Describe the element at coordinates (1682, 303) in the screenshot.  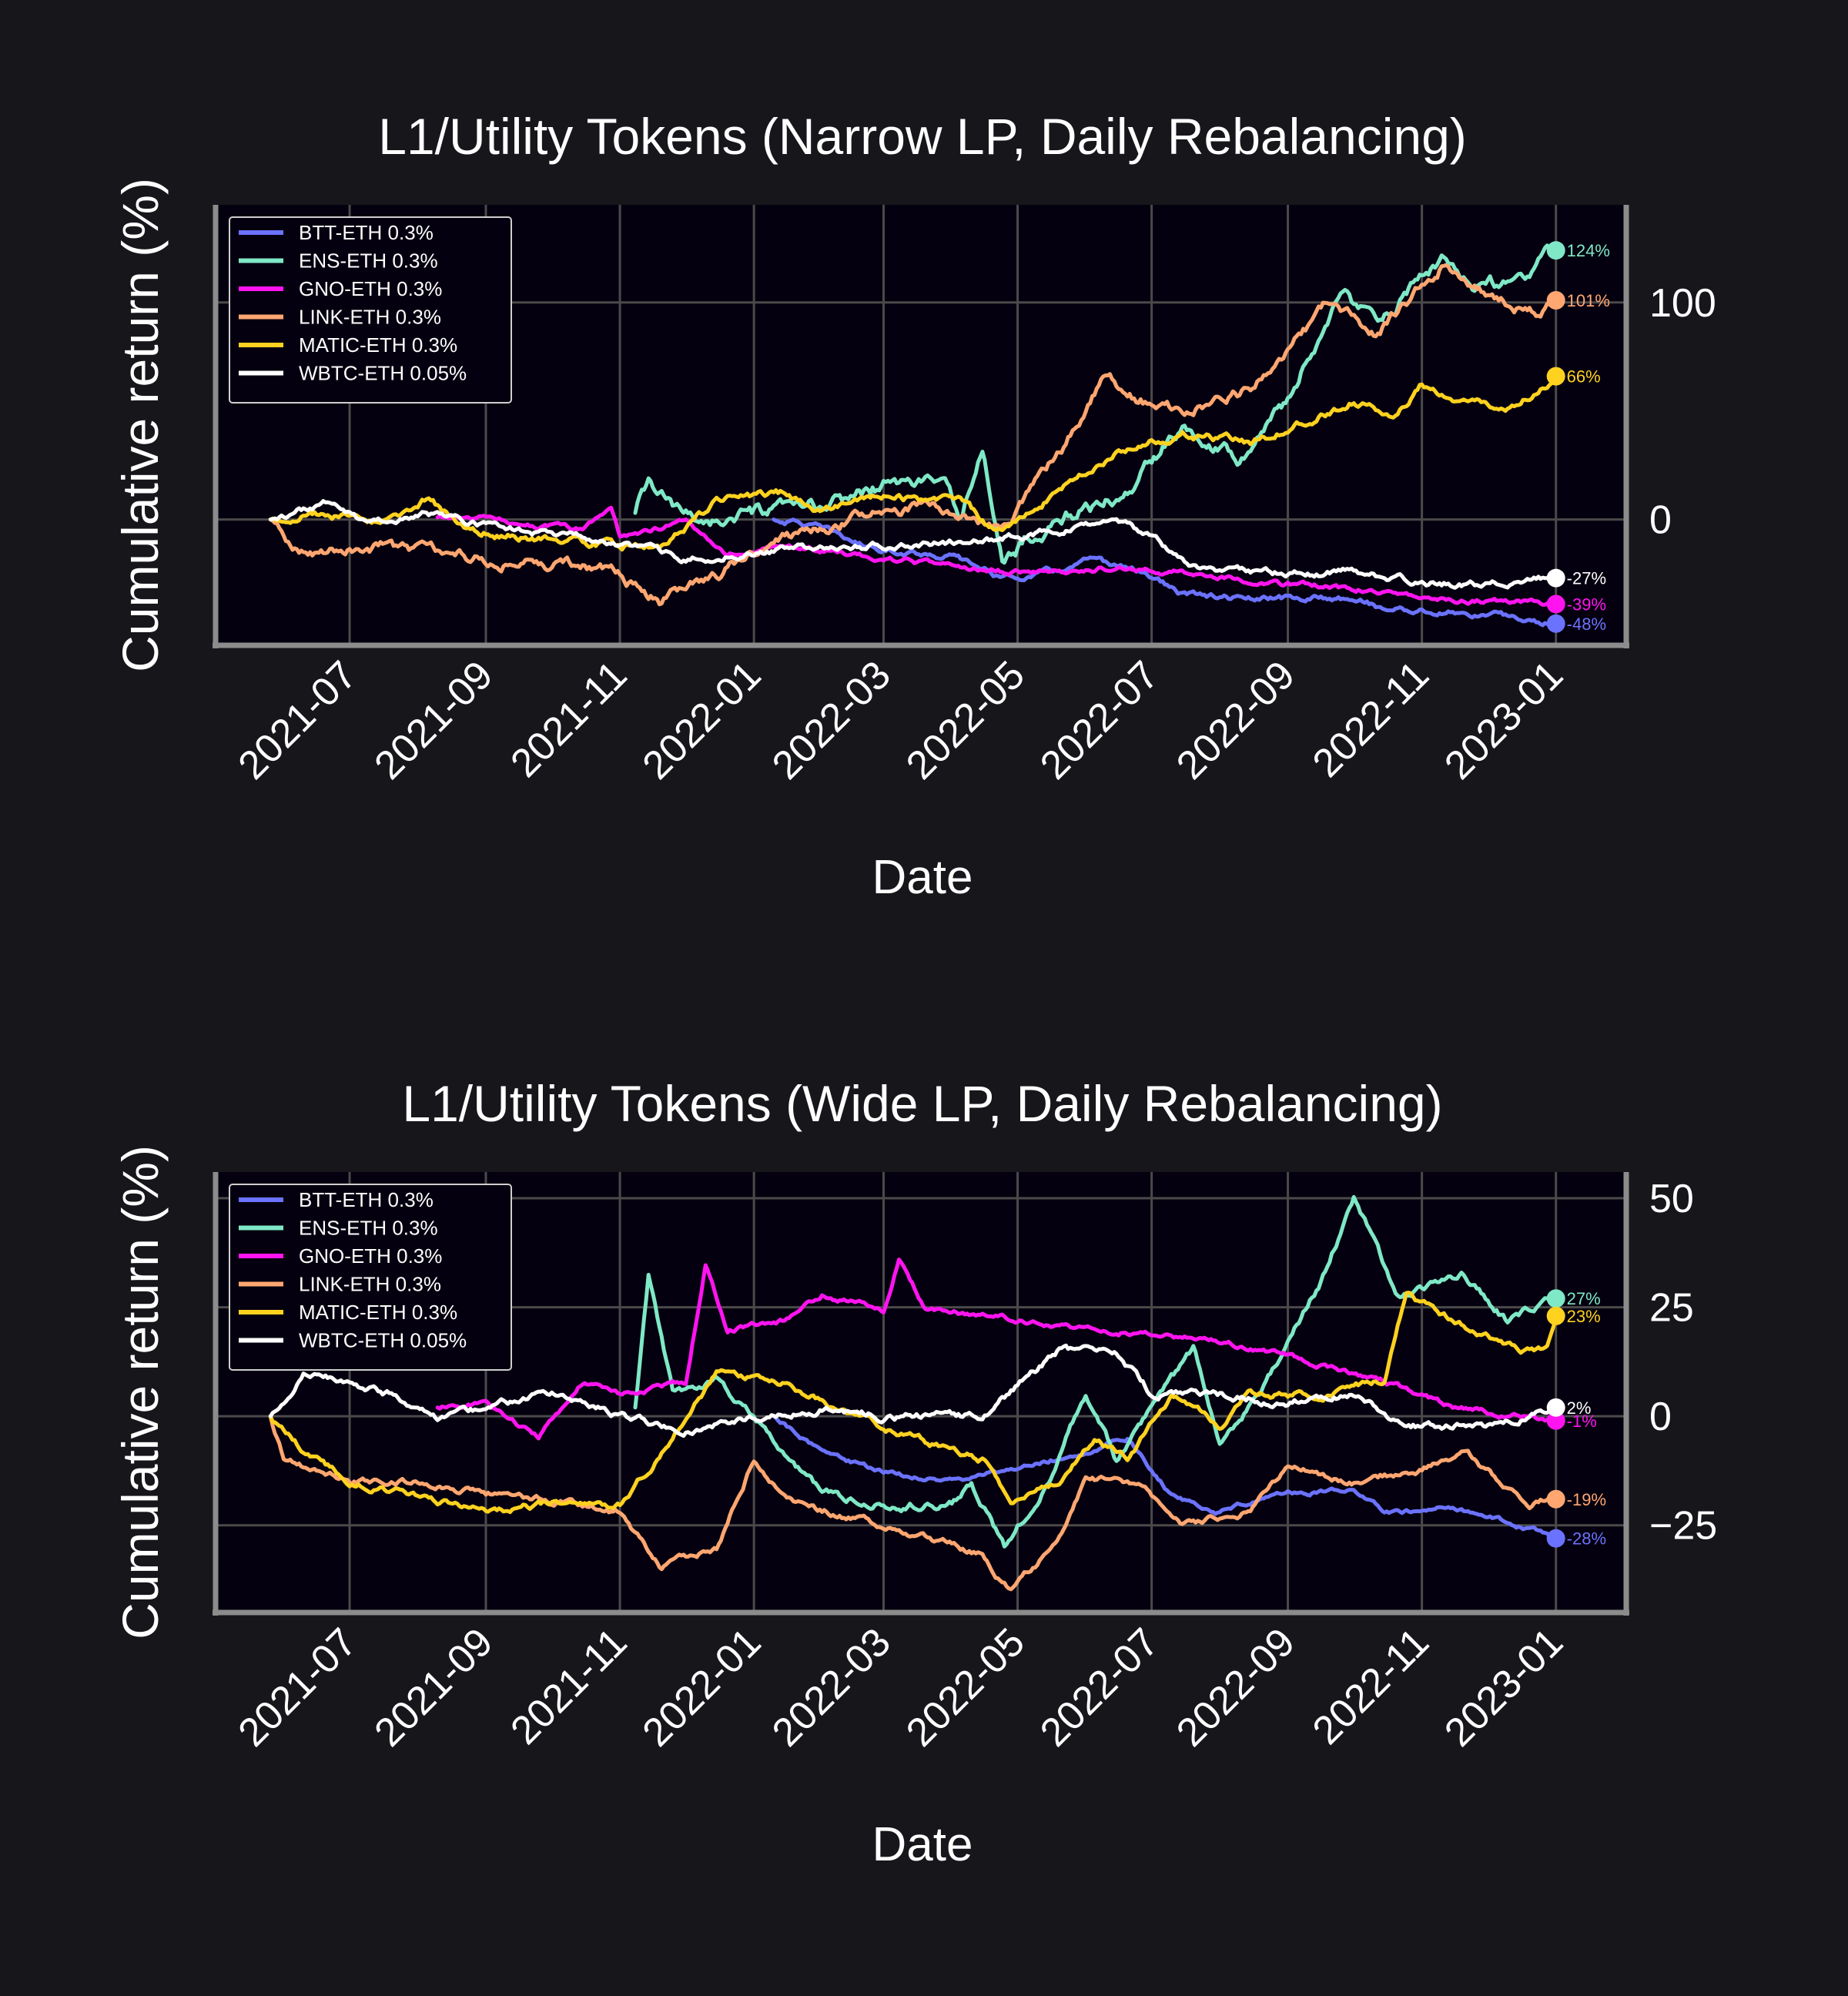
I see `y-tick-label: 100` at that location.